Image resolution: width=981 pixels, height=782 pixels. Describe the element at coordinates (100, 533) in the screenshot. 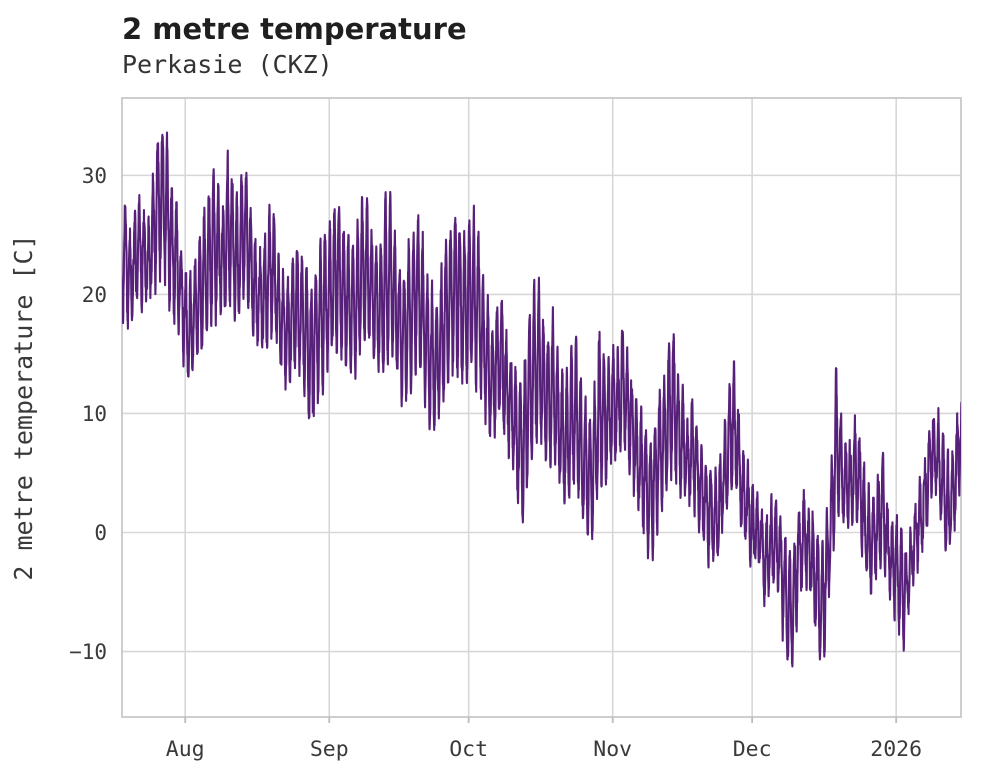

I see `y-tick-label: 0` at that location.